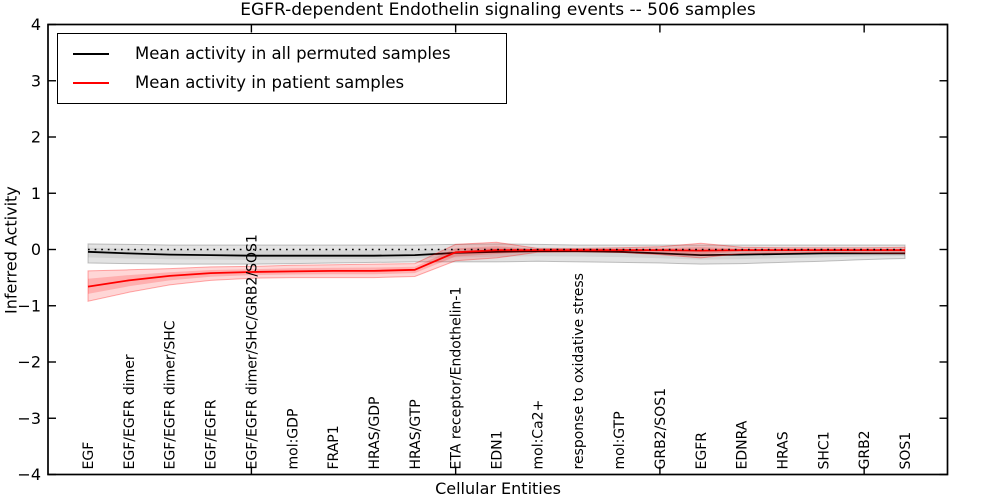  I want to click on y-axis-label: Inferred Activity, so click(11, 250).